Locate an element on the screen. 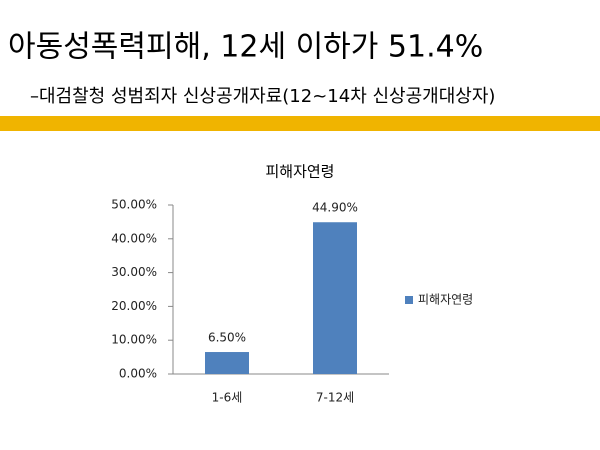 The height and width of the screenshot is (450, 600). slide-subtitle: –대검찰청 성범죄자 신상공개자료(12~14차 신상공개대상자) is located at coordinates (262, 96).